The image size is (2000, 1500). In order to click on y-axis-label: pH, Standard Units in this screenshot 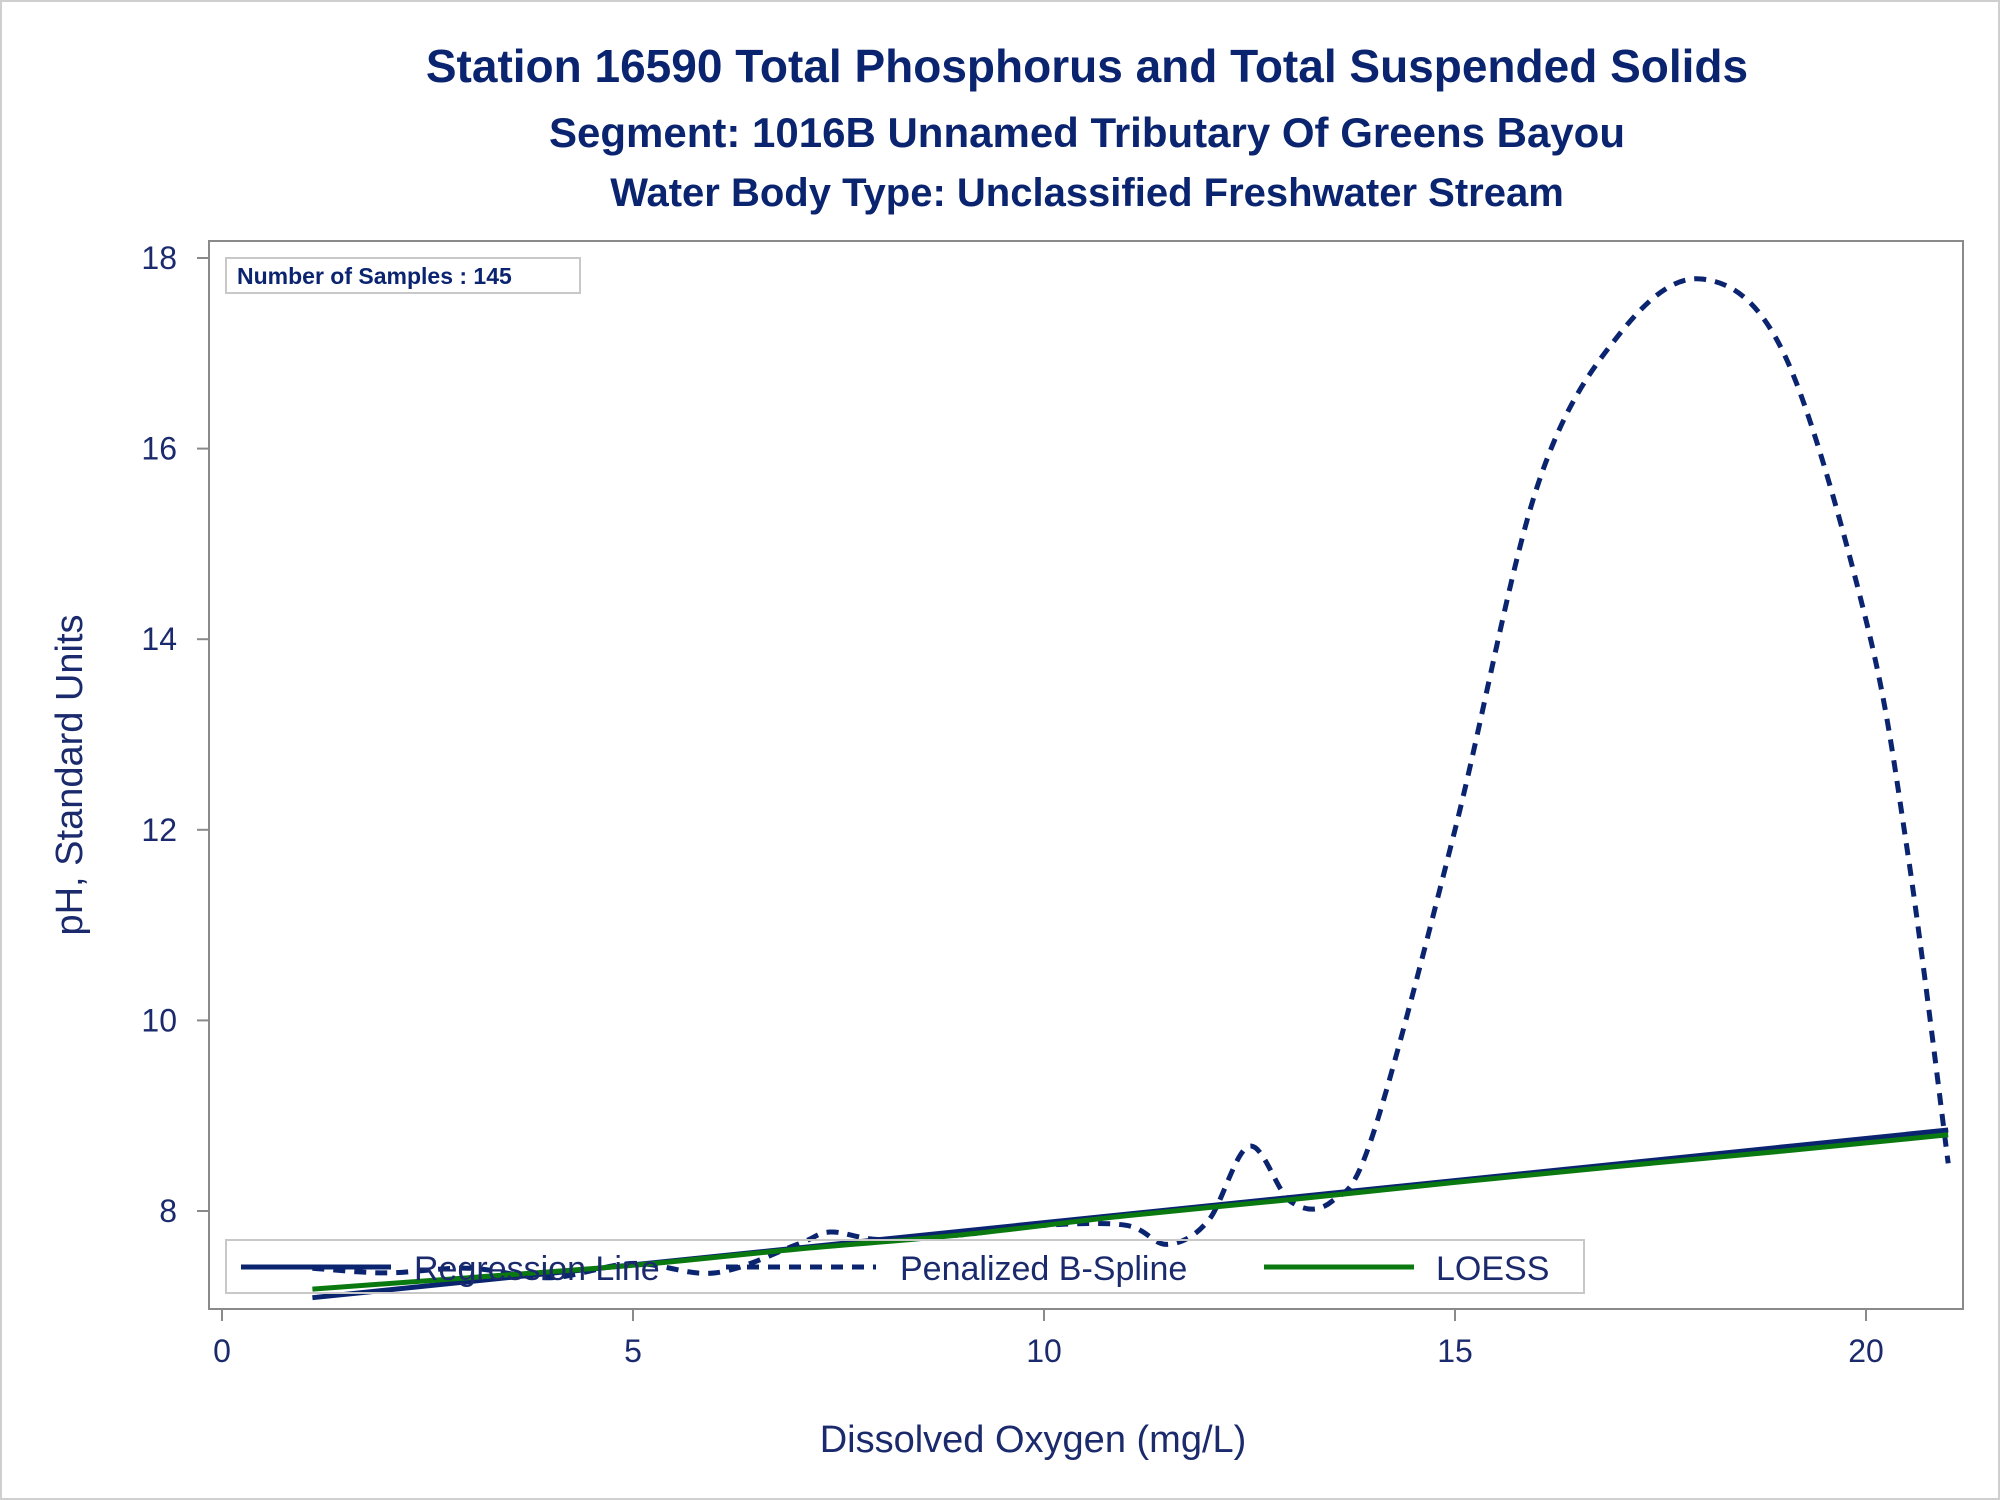, I will do `click(70, 774)`.